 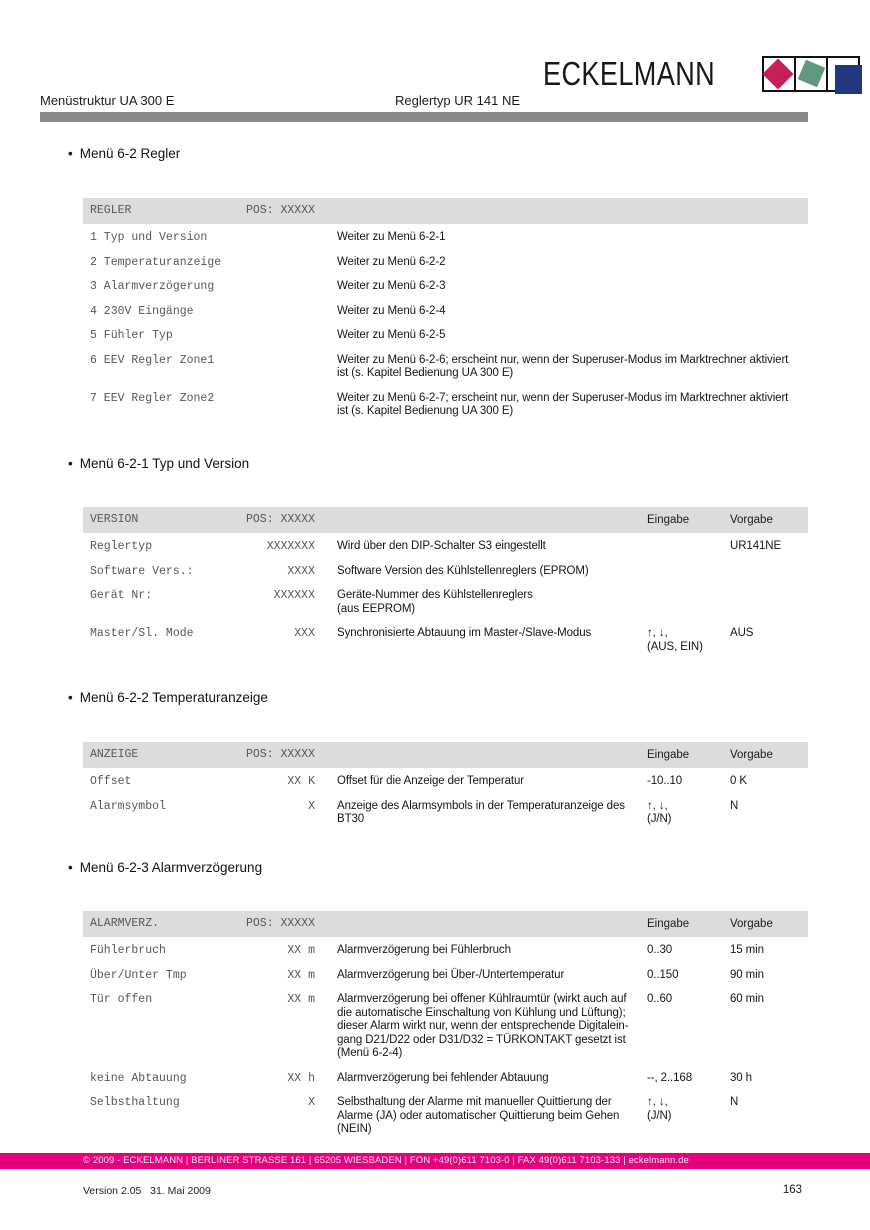 I want to click on logo-cell-green, so click(x=810, y=74).